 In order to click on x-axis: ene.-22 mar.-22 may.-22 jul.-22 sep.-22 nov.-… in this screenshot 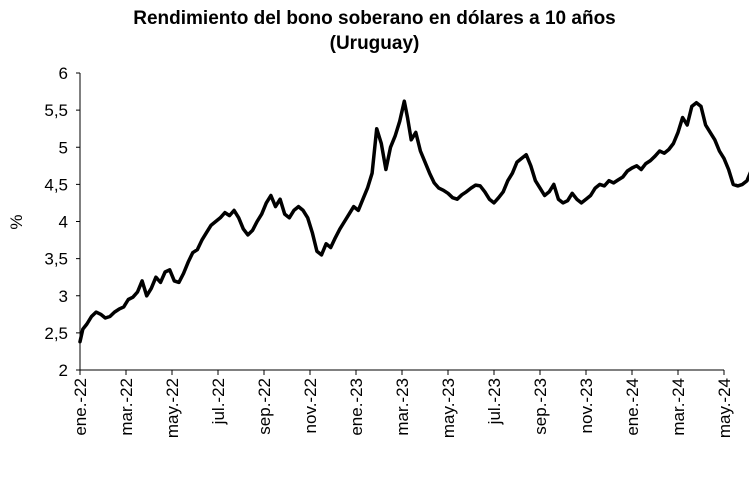, I will do `click(402, 403)`.